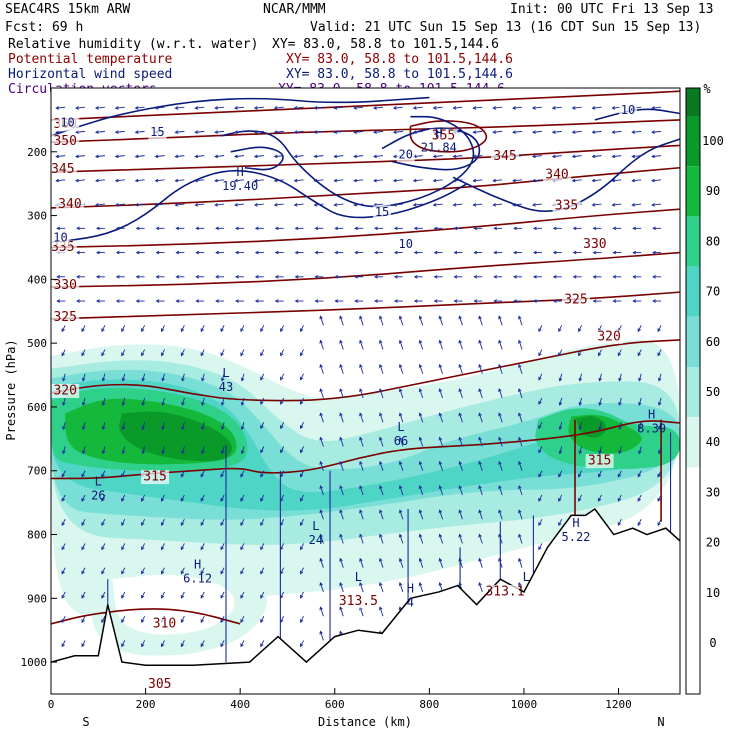 Image resolution: width=740 pixels, height=740 pixels. What do you see at coordinates (713, 342) in the screenshot?
I see `colorbar-tick-label: 60` at bounding box center [713, 342].